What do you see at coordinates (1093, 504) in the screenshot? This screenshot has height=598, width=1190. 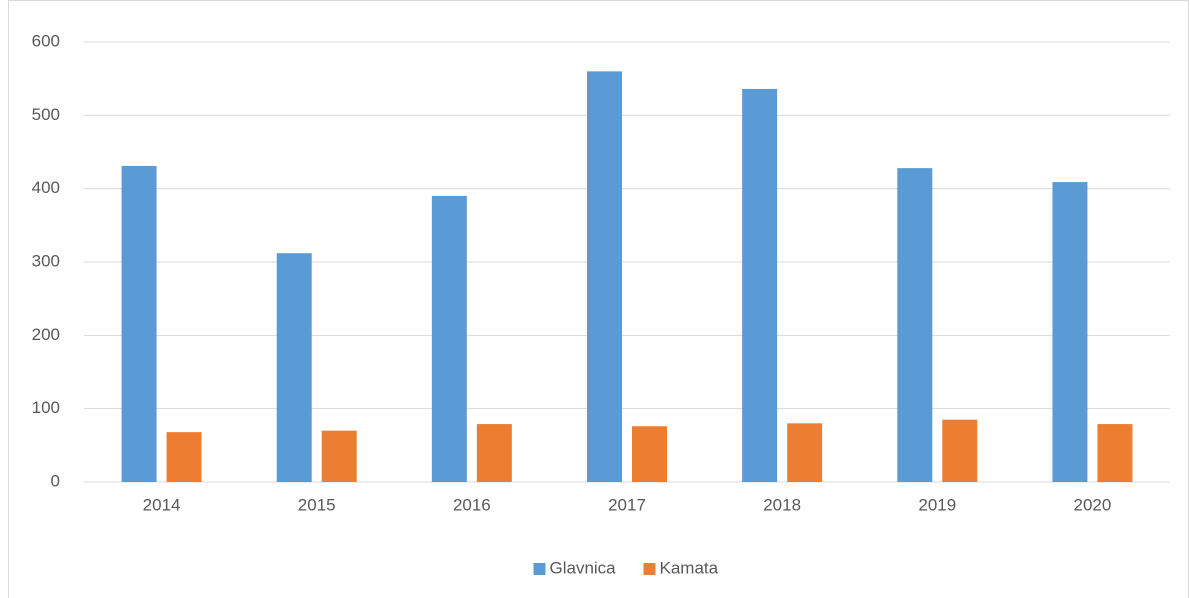 I see `x-tick-label: 2020` at bounding box center [1093, 504].